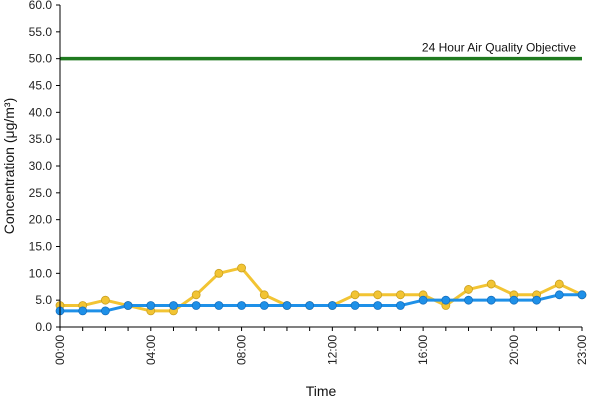 This screenshot has height=400, width=600. I want to click on y-tick-label: 5.0, so click(43, 300).